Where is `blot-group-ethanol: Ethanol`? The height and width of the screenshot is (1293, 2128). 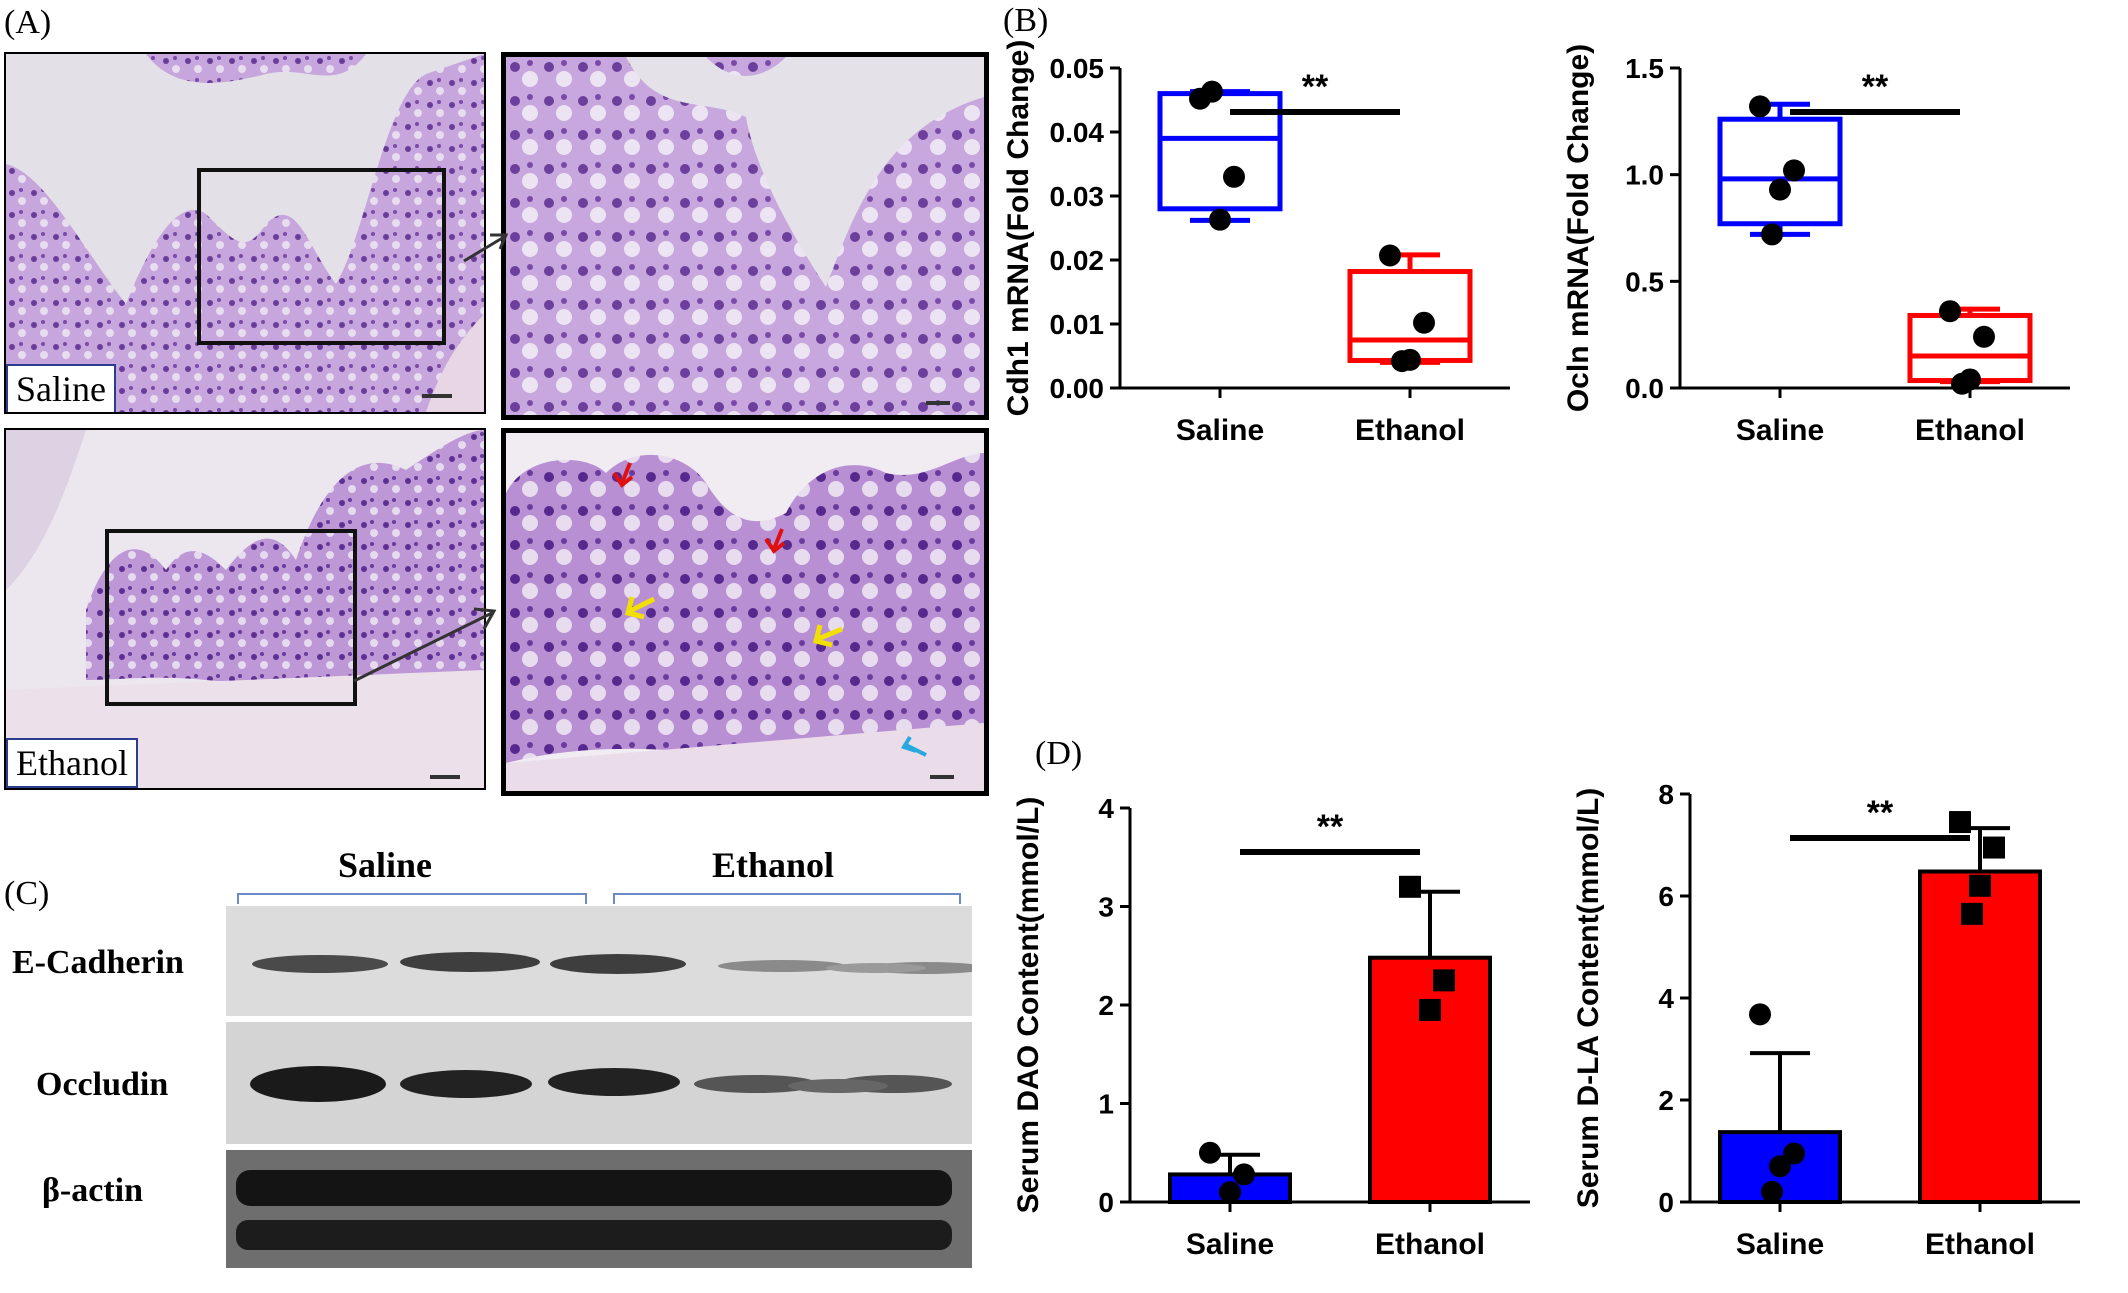 blot-group-ethanol: Ethanol is located at coordinates (773, 865).